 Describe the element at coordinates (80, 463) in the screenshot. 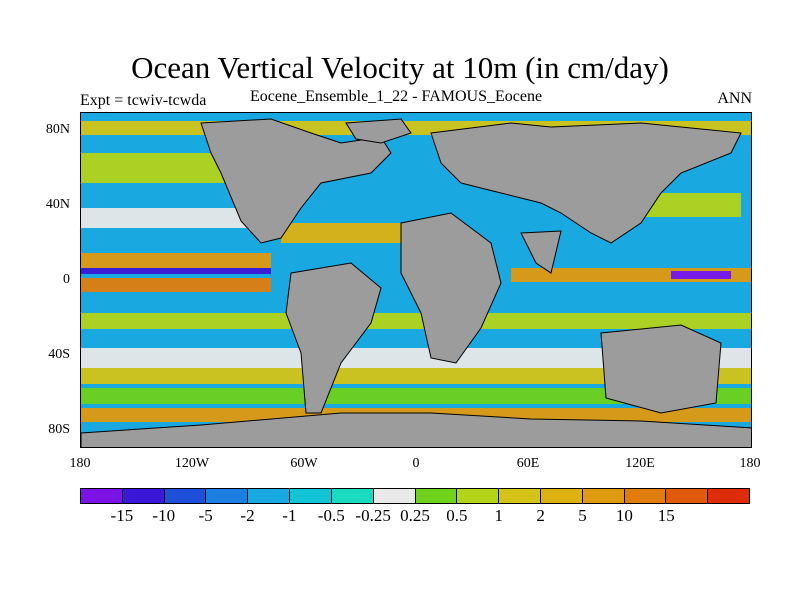

I see `lon-label-180w: 180` at that location.